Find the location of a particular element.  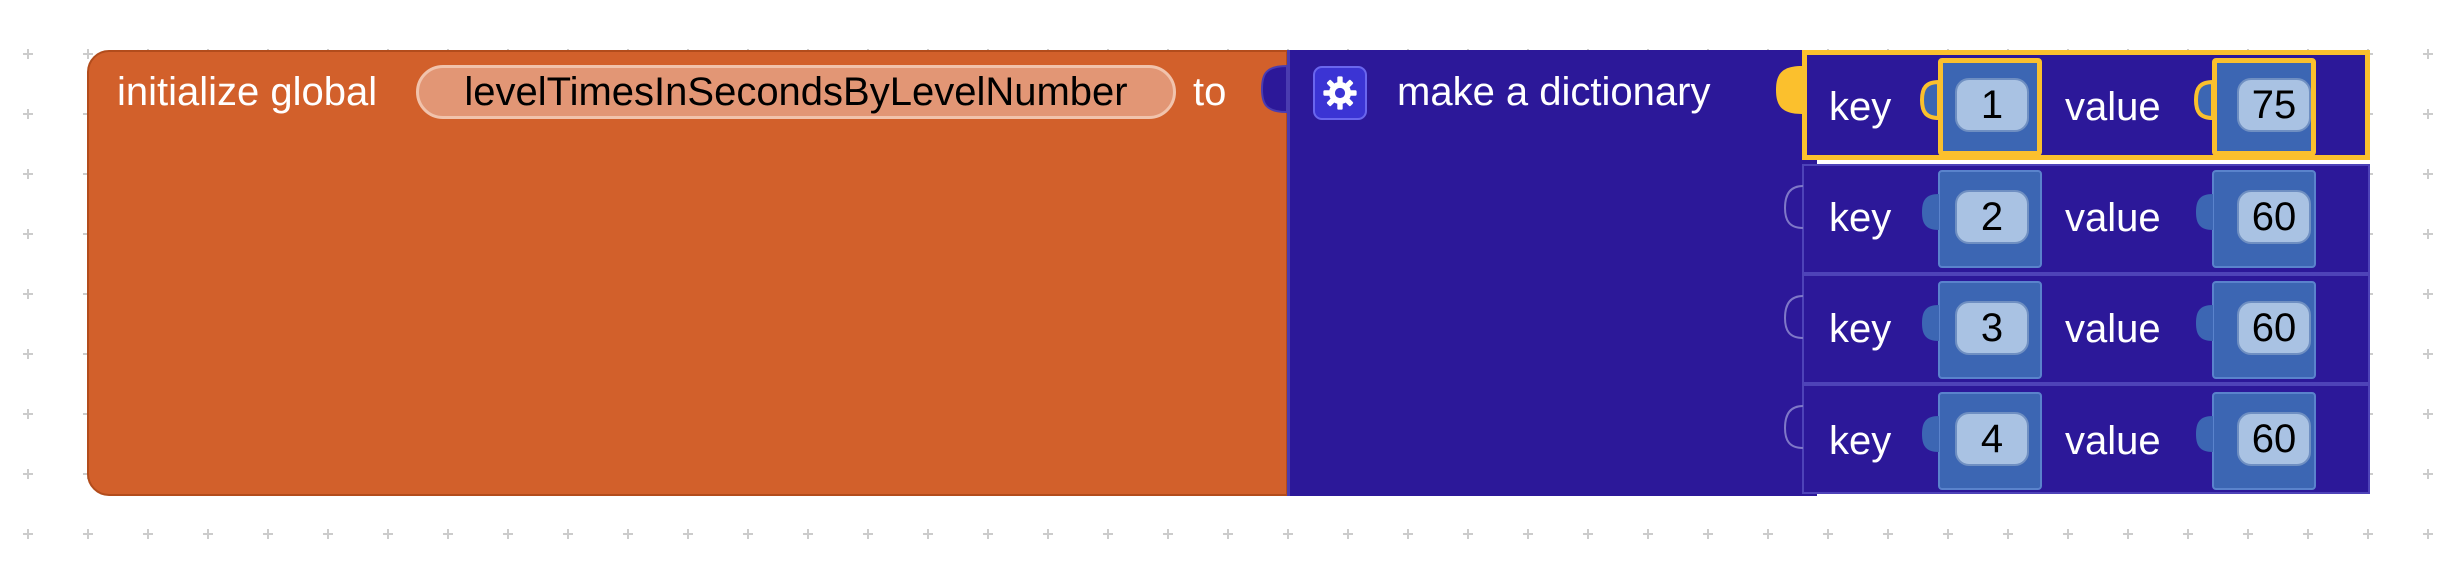

pair-key-label-1: key is located at coordinates (1860, 107).